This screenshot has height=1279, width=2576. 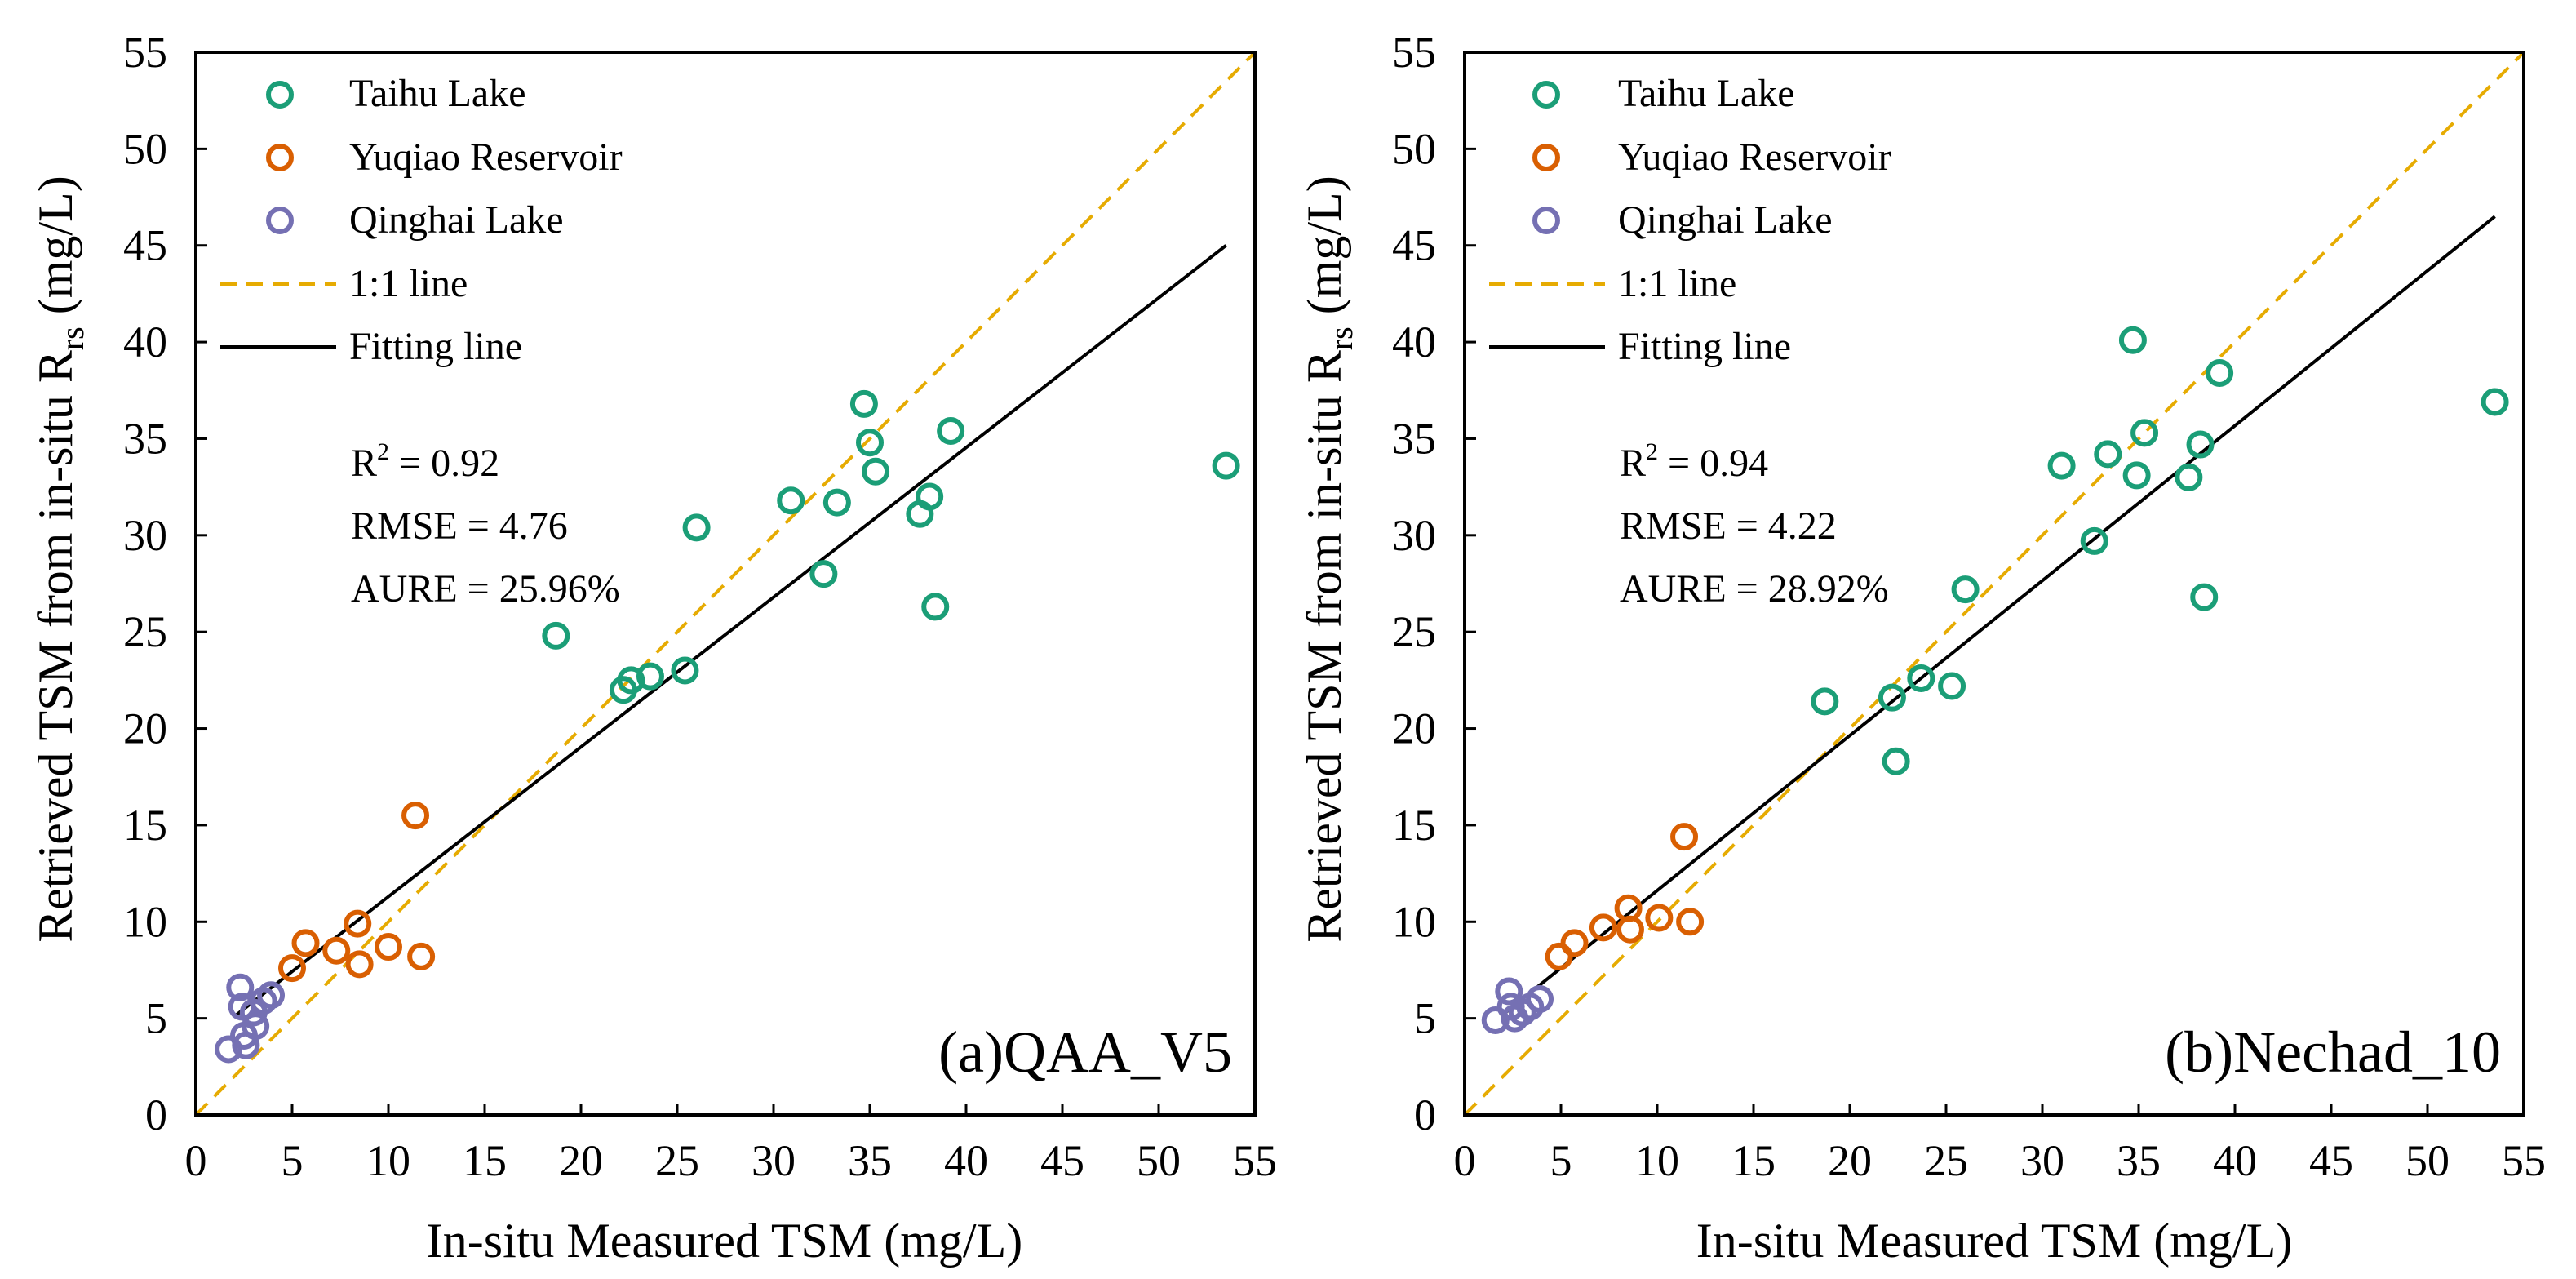 I want to click on legend-qinghai-label: Qinghai Lake, so click(x=1725, y=220).